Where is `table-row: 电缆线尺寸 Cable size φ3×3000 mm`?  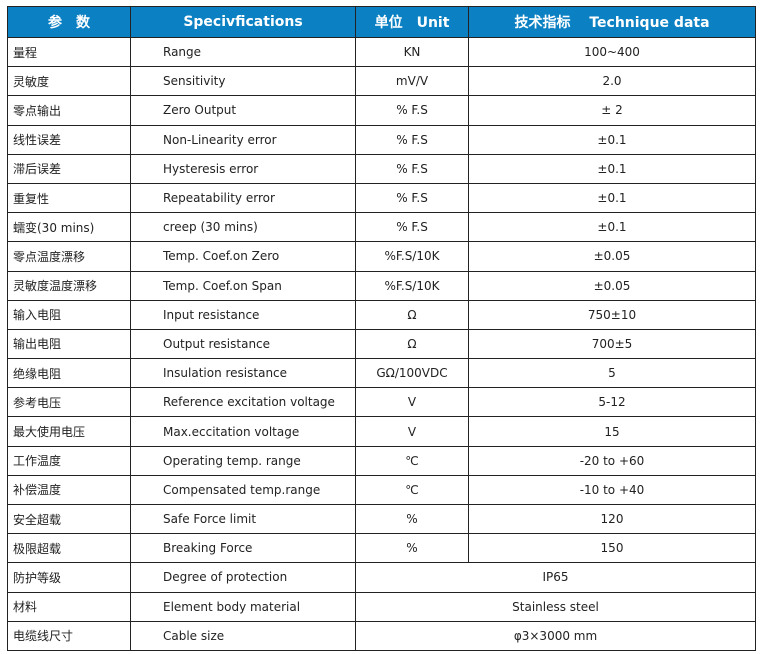
table-row: 电缆线尺寸 Cable size φ3×3000 mm is located at coordinates (381, 635).